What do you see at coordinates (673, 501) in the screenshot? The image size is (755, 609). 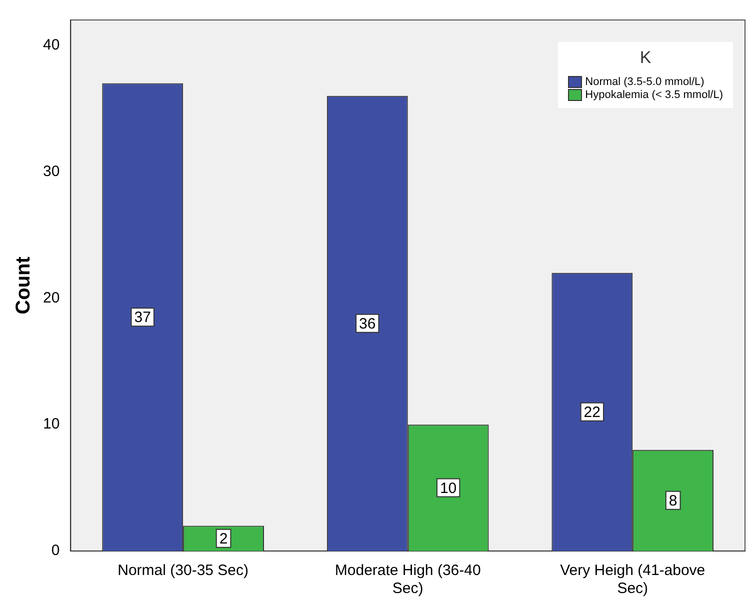 I see `data-label: 8` at bounding box center [673, 501].